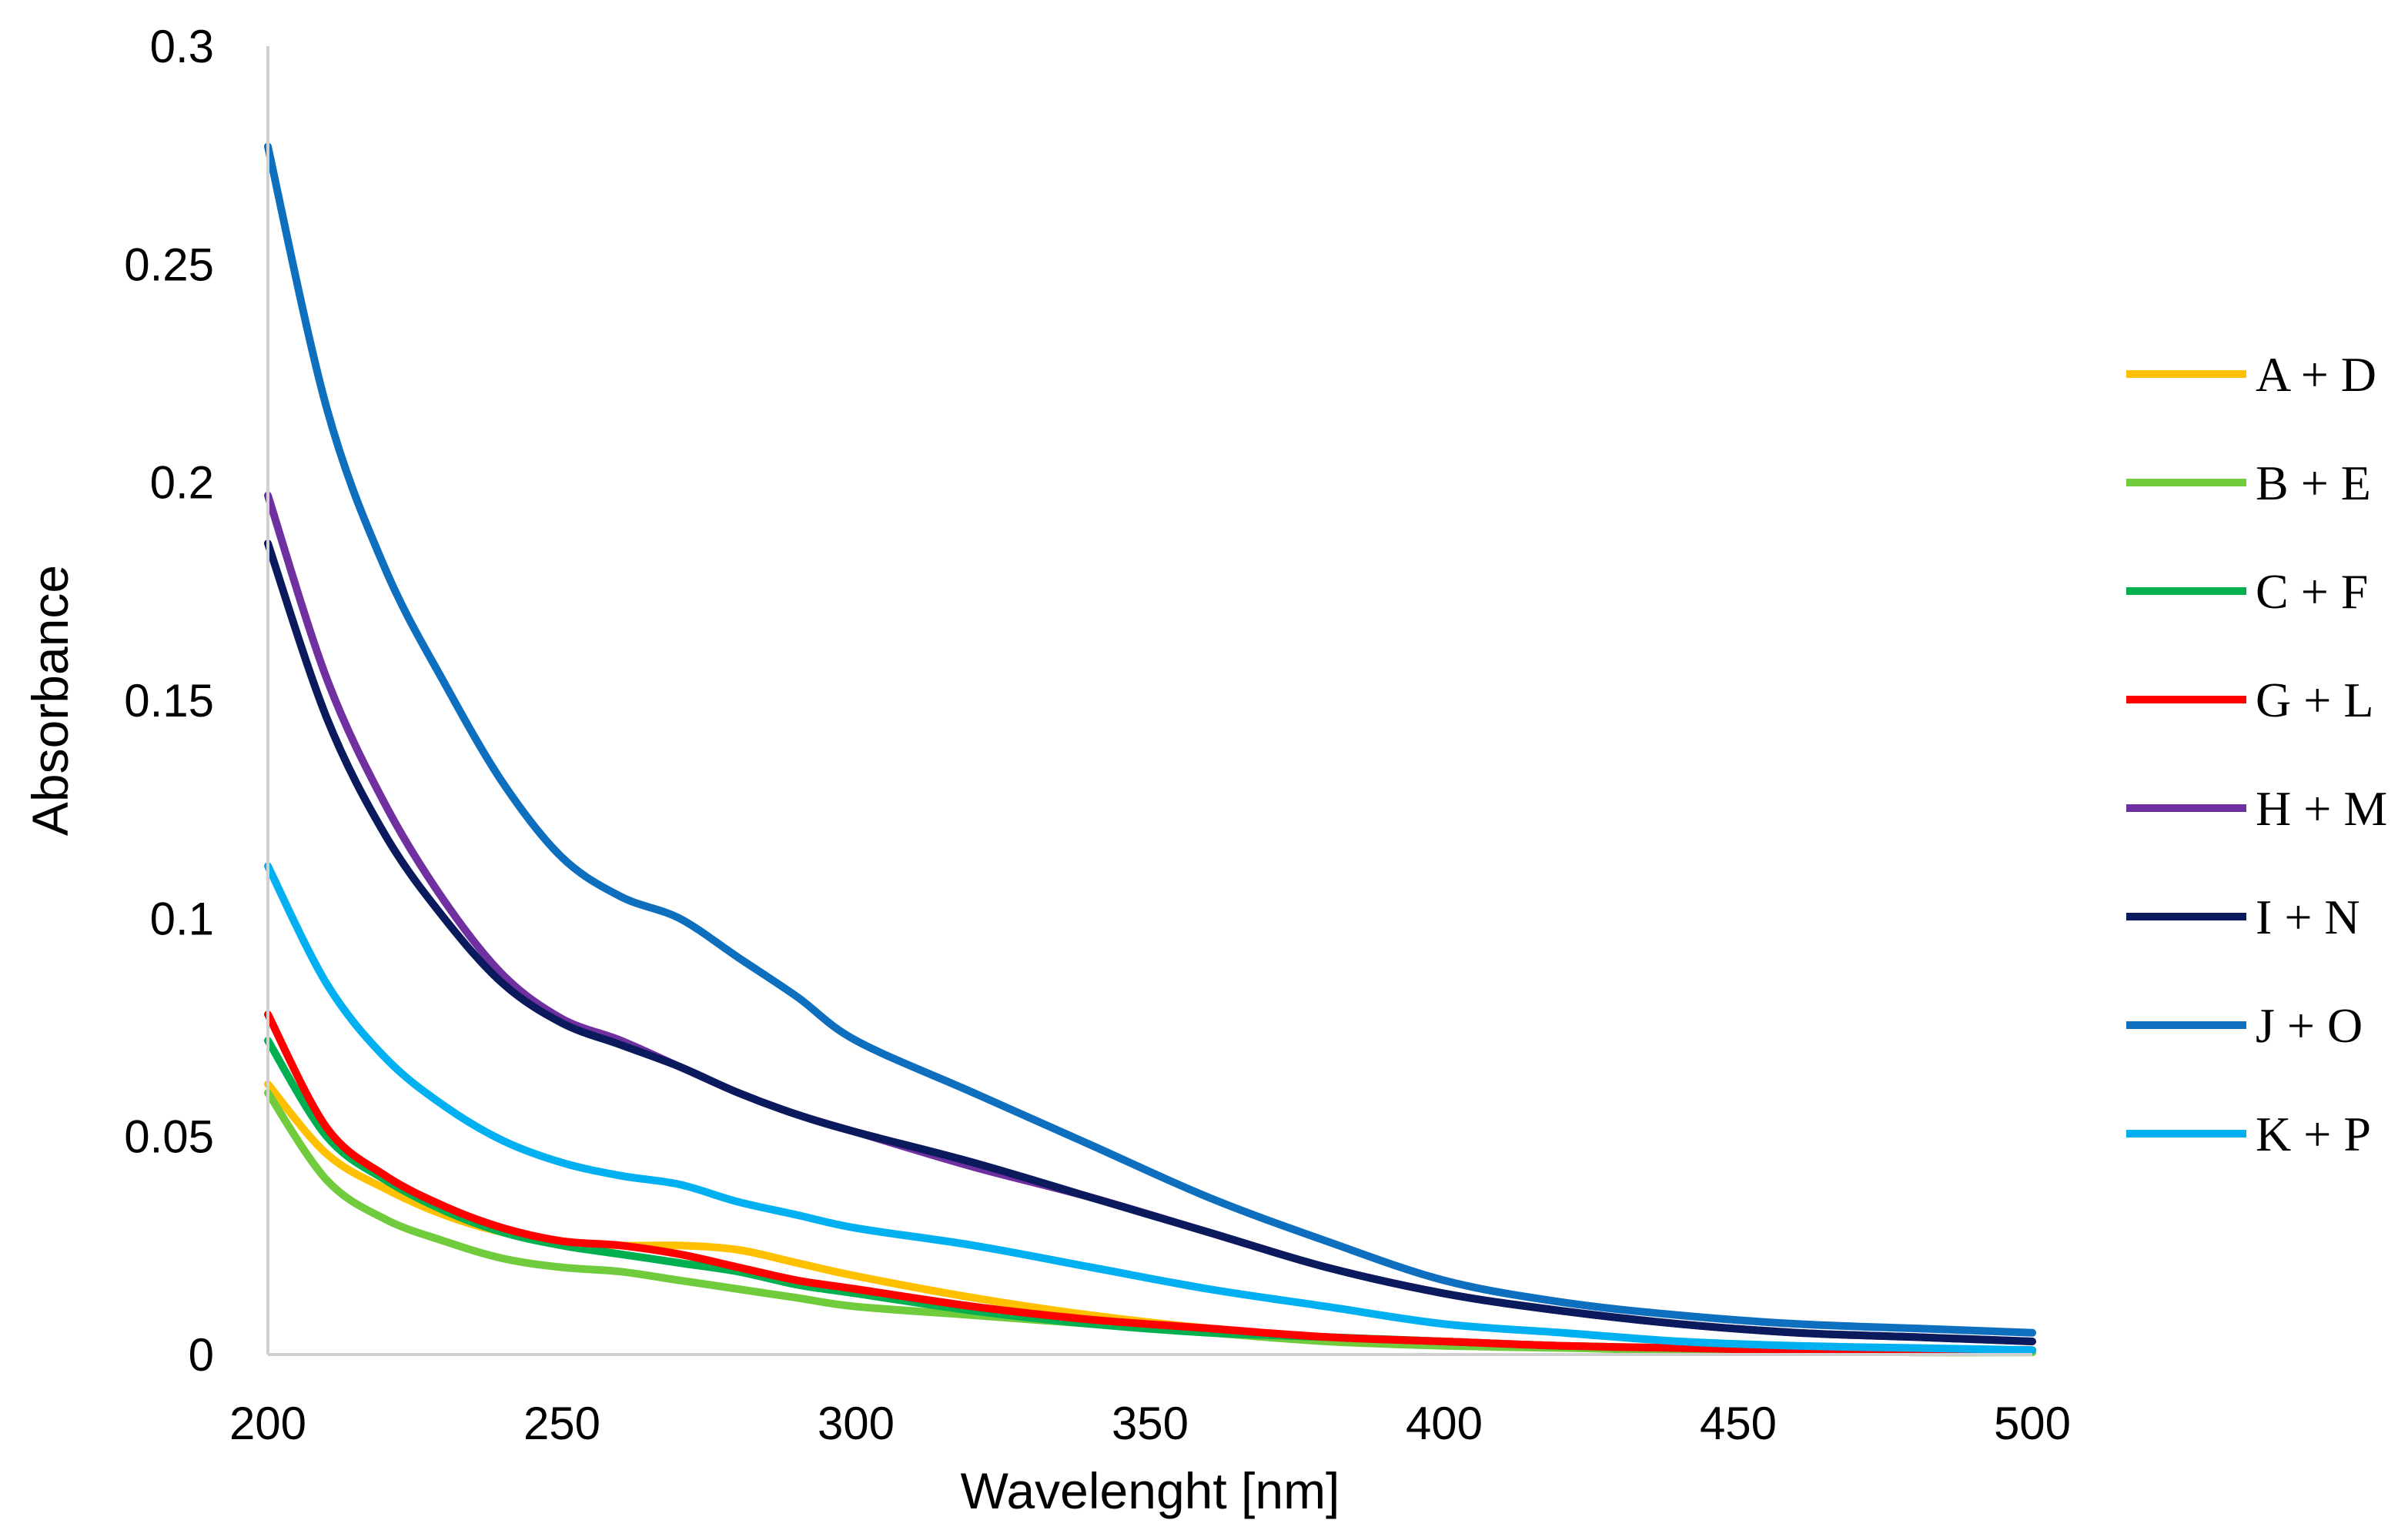  Describe the element at coordinates (2256, 754) in the screenshot. I see `legend: A + D B + E C + F G + L H + M I + N J + O K + P` at that location.